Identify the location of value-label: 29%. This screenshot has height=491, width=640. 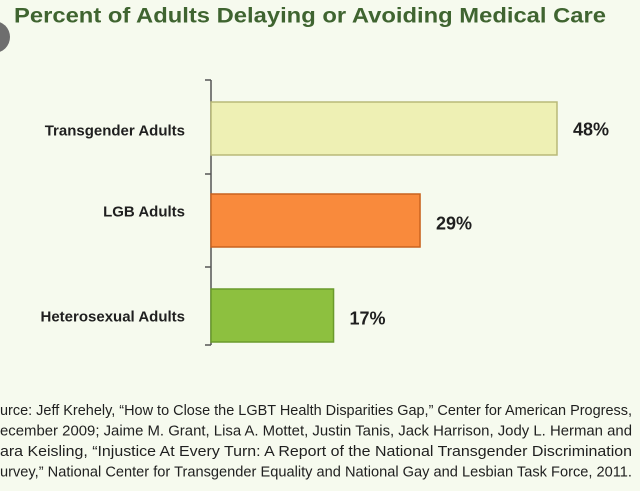
(454, 223).